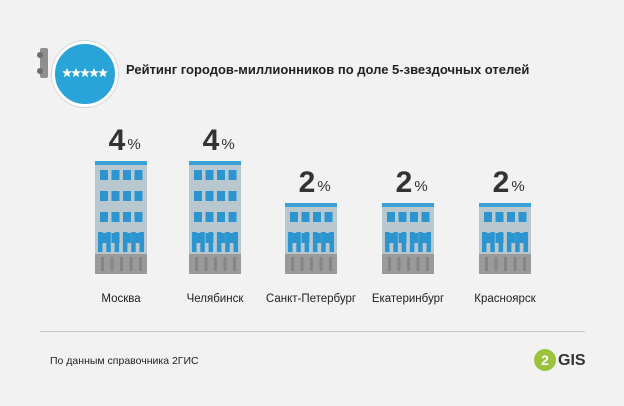 This screenshot has height=406, width=624. I want to click on stars-icon, so click(85, 72).